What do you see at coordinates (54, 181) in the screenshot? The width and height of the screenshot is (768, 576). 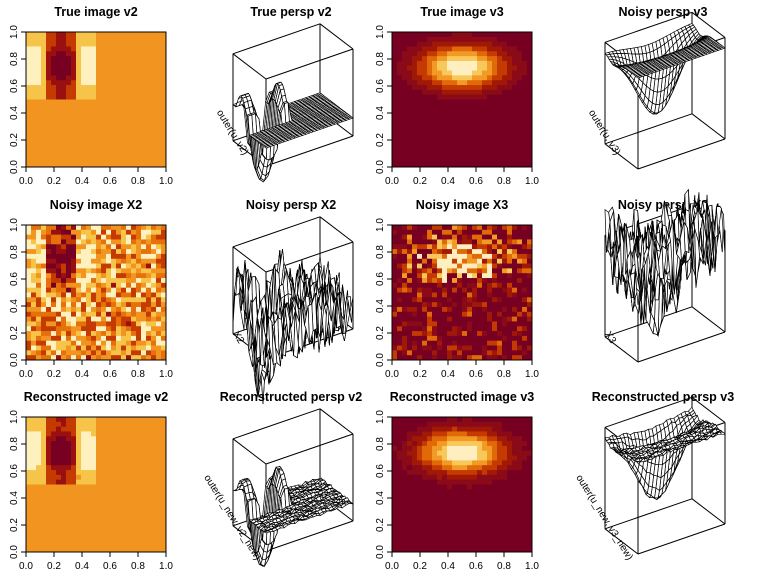 I see `x-tick-label: 0.2` at bounding box center [54, 181].